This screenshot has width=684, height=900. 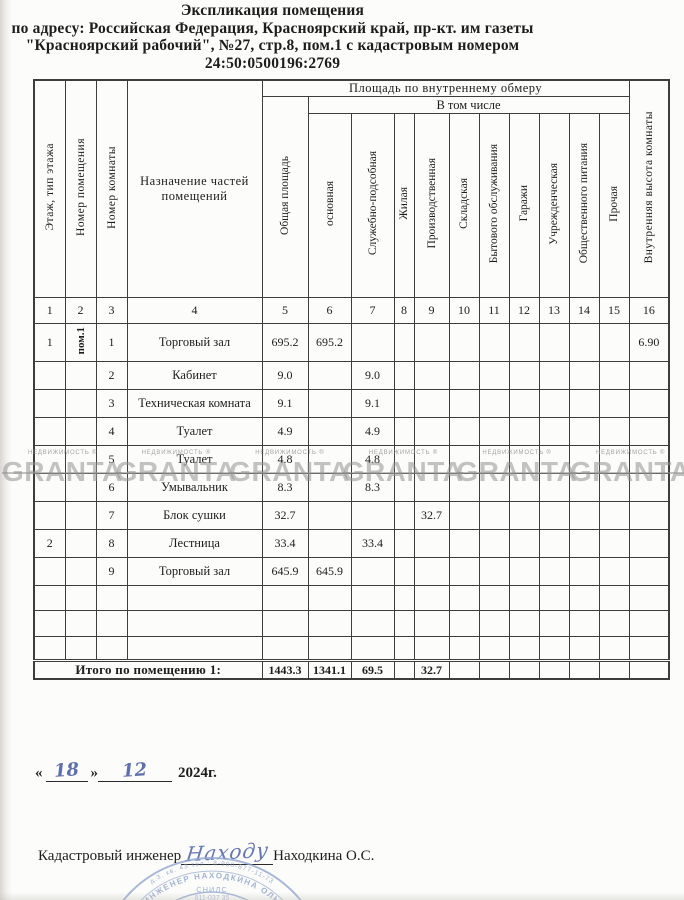 I want to click on signature-underline: Находу, so click(x=227, y=852).